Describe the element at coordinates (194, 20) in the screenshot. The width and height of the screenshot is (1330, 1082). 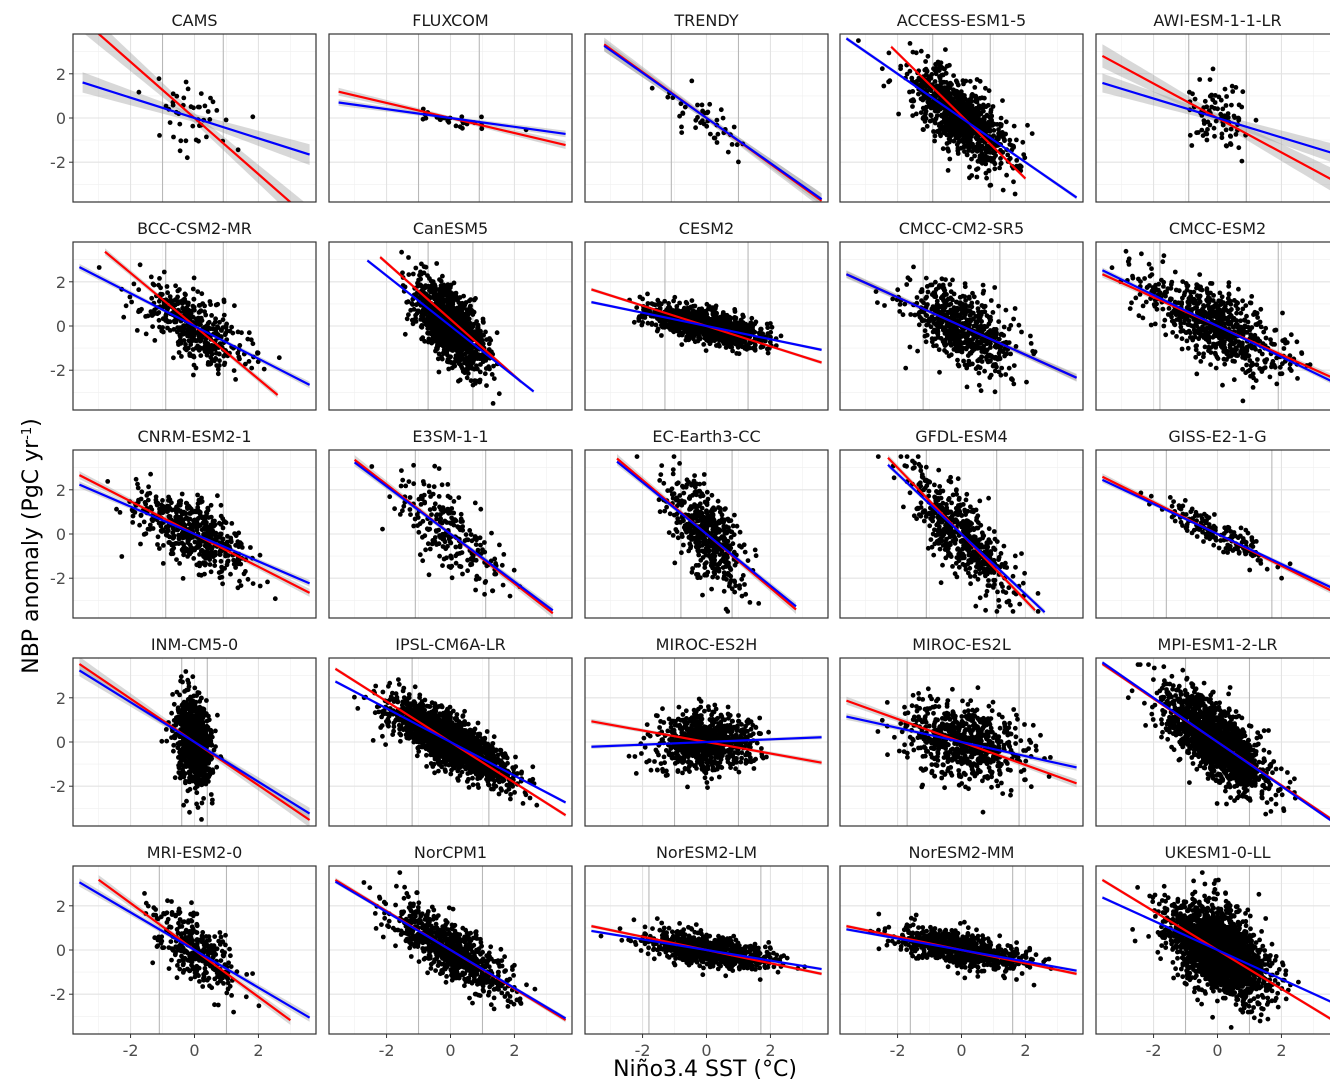
I see `facet-title: CAMS` at that location.